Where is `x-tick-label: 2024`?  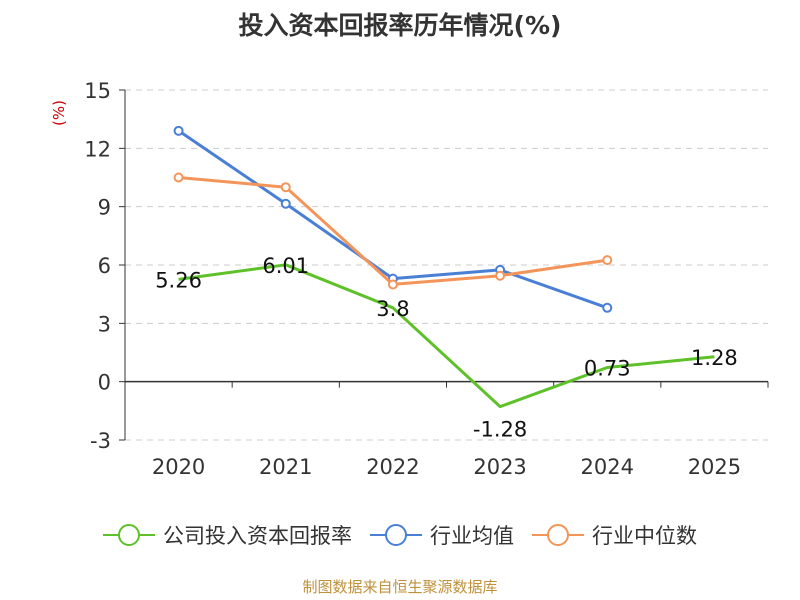 x-tick-label: 2024 is located at coordinates (607, 467).